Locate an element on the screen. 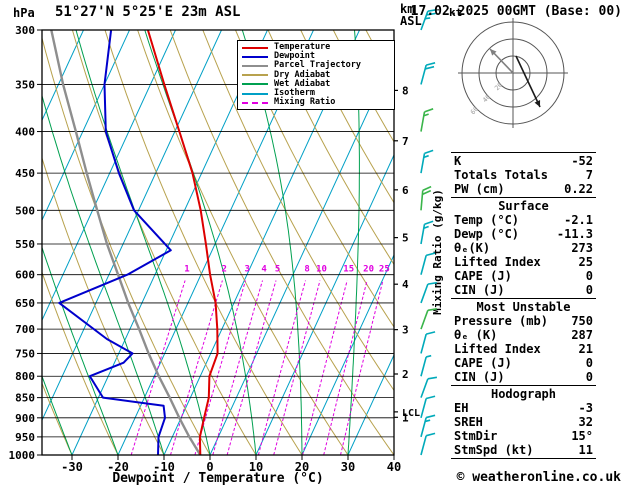 The image size is (629, 486). legend-item: Isotherm is located at coordinates (316, 93).